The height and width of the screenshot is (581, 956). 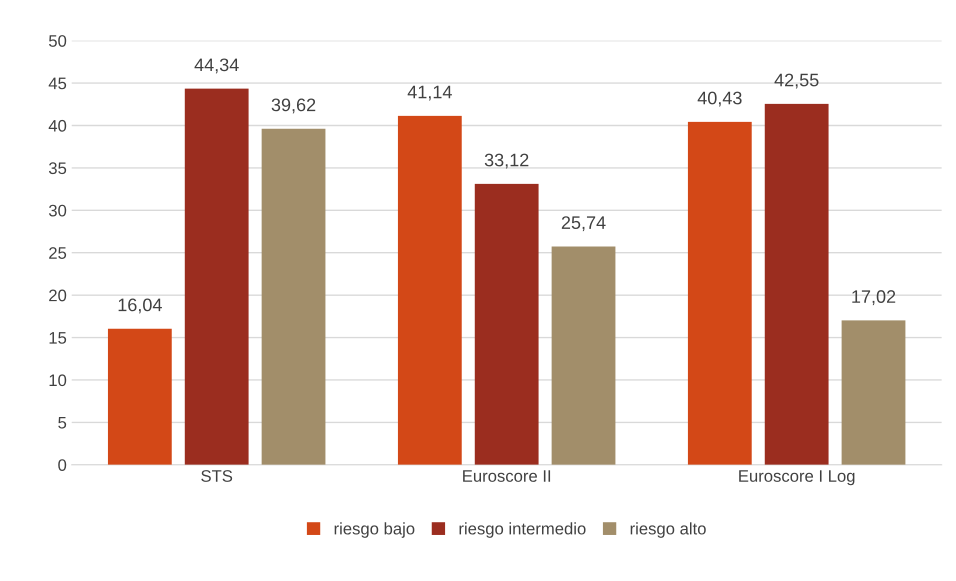 I want to click on y-tick-label: 0, so click(x=62, y=465).